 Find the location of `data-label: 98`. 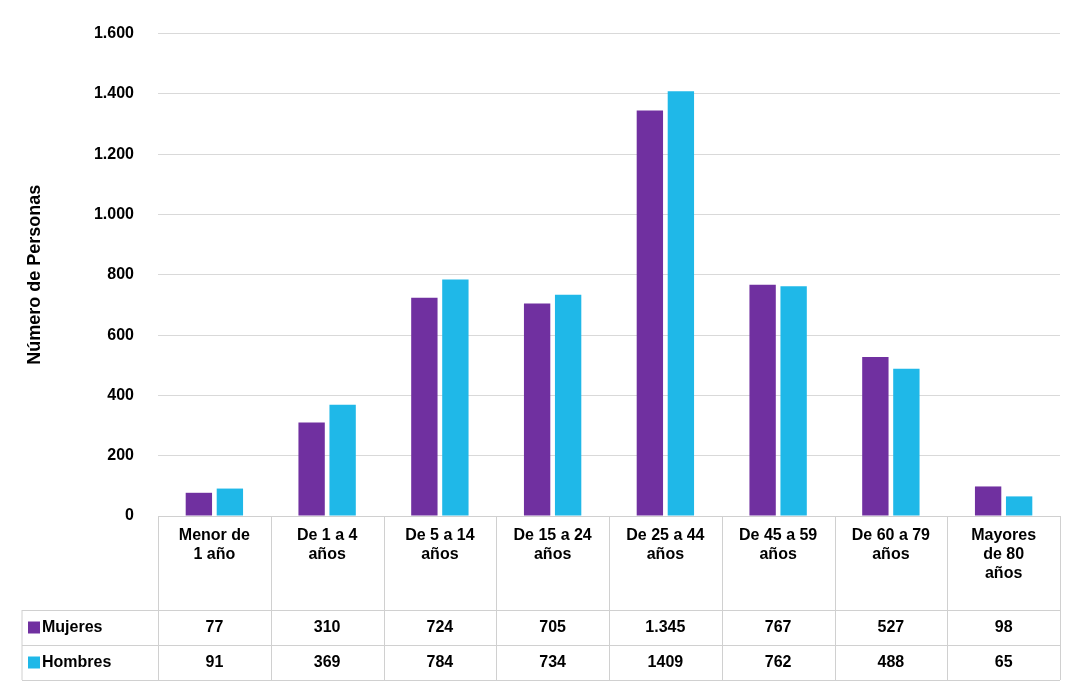

data-label: 98 is located at coordinates (1003, 626).